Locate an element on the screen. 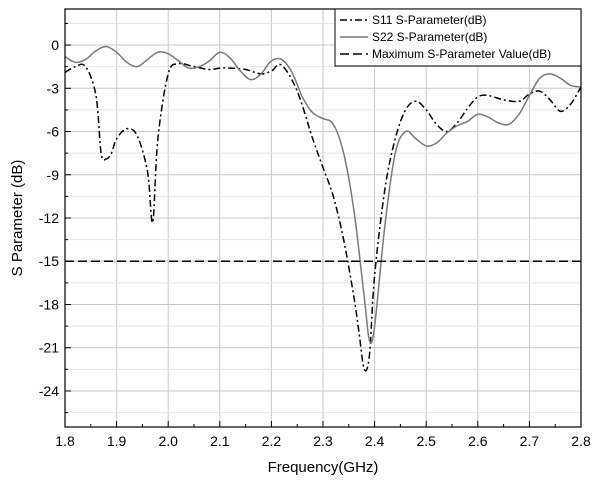  y-axis-title: S Parameter (dB) is located at coordinates (17, 218).